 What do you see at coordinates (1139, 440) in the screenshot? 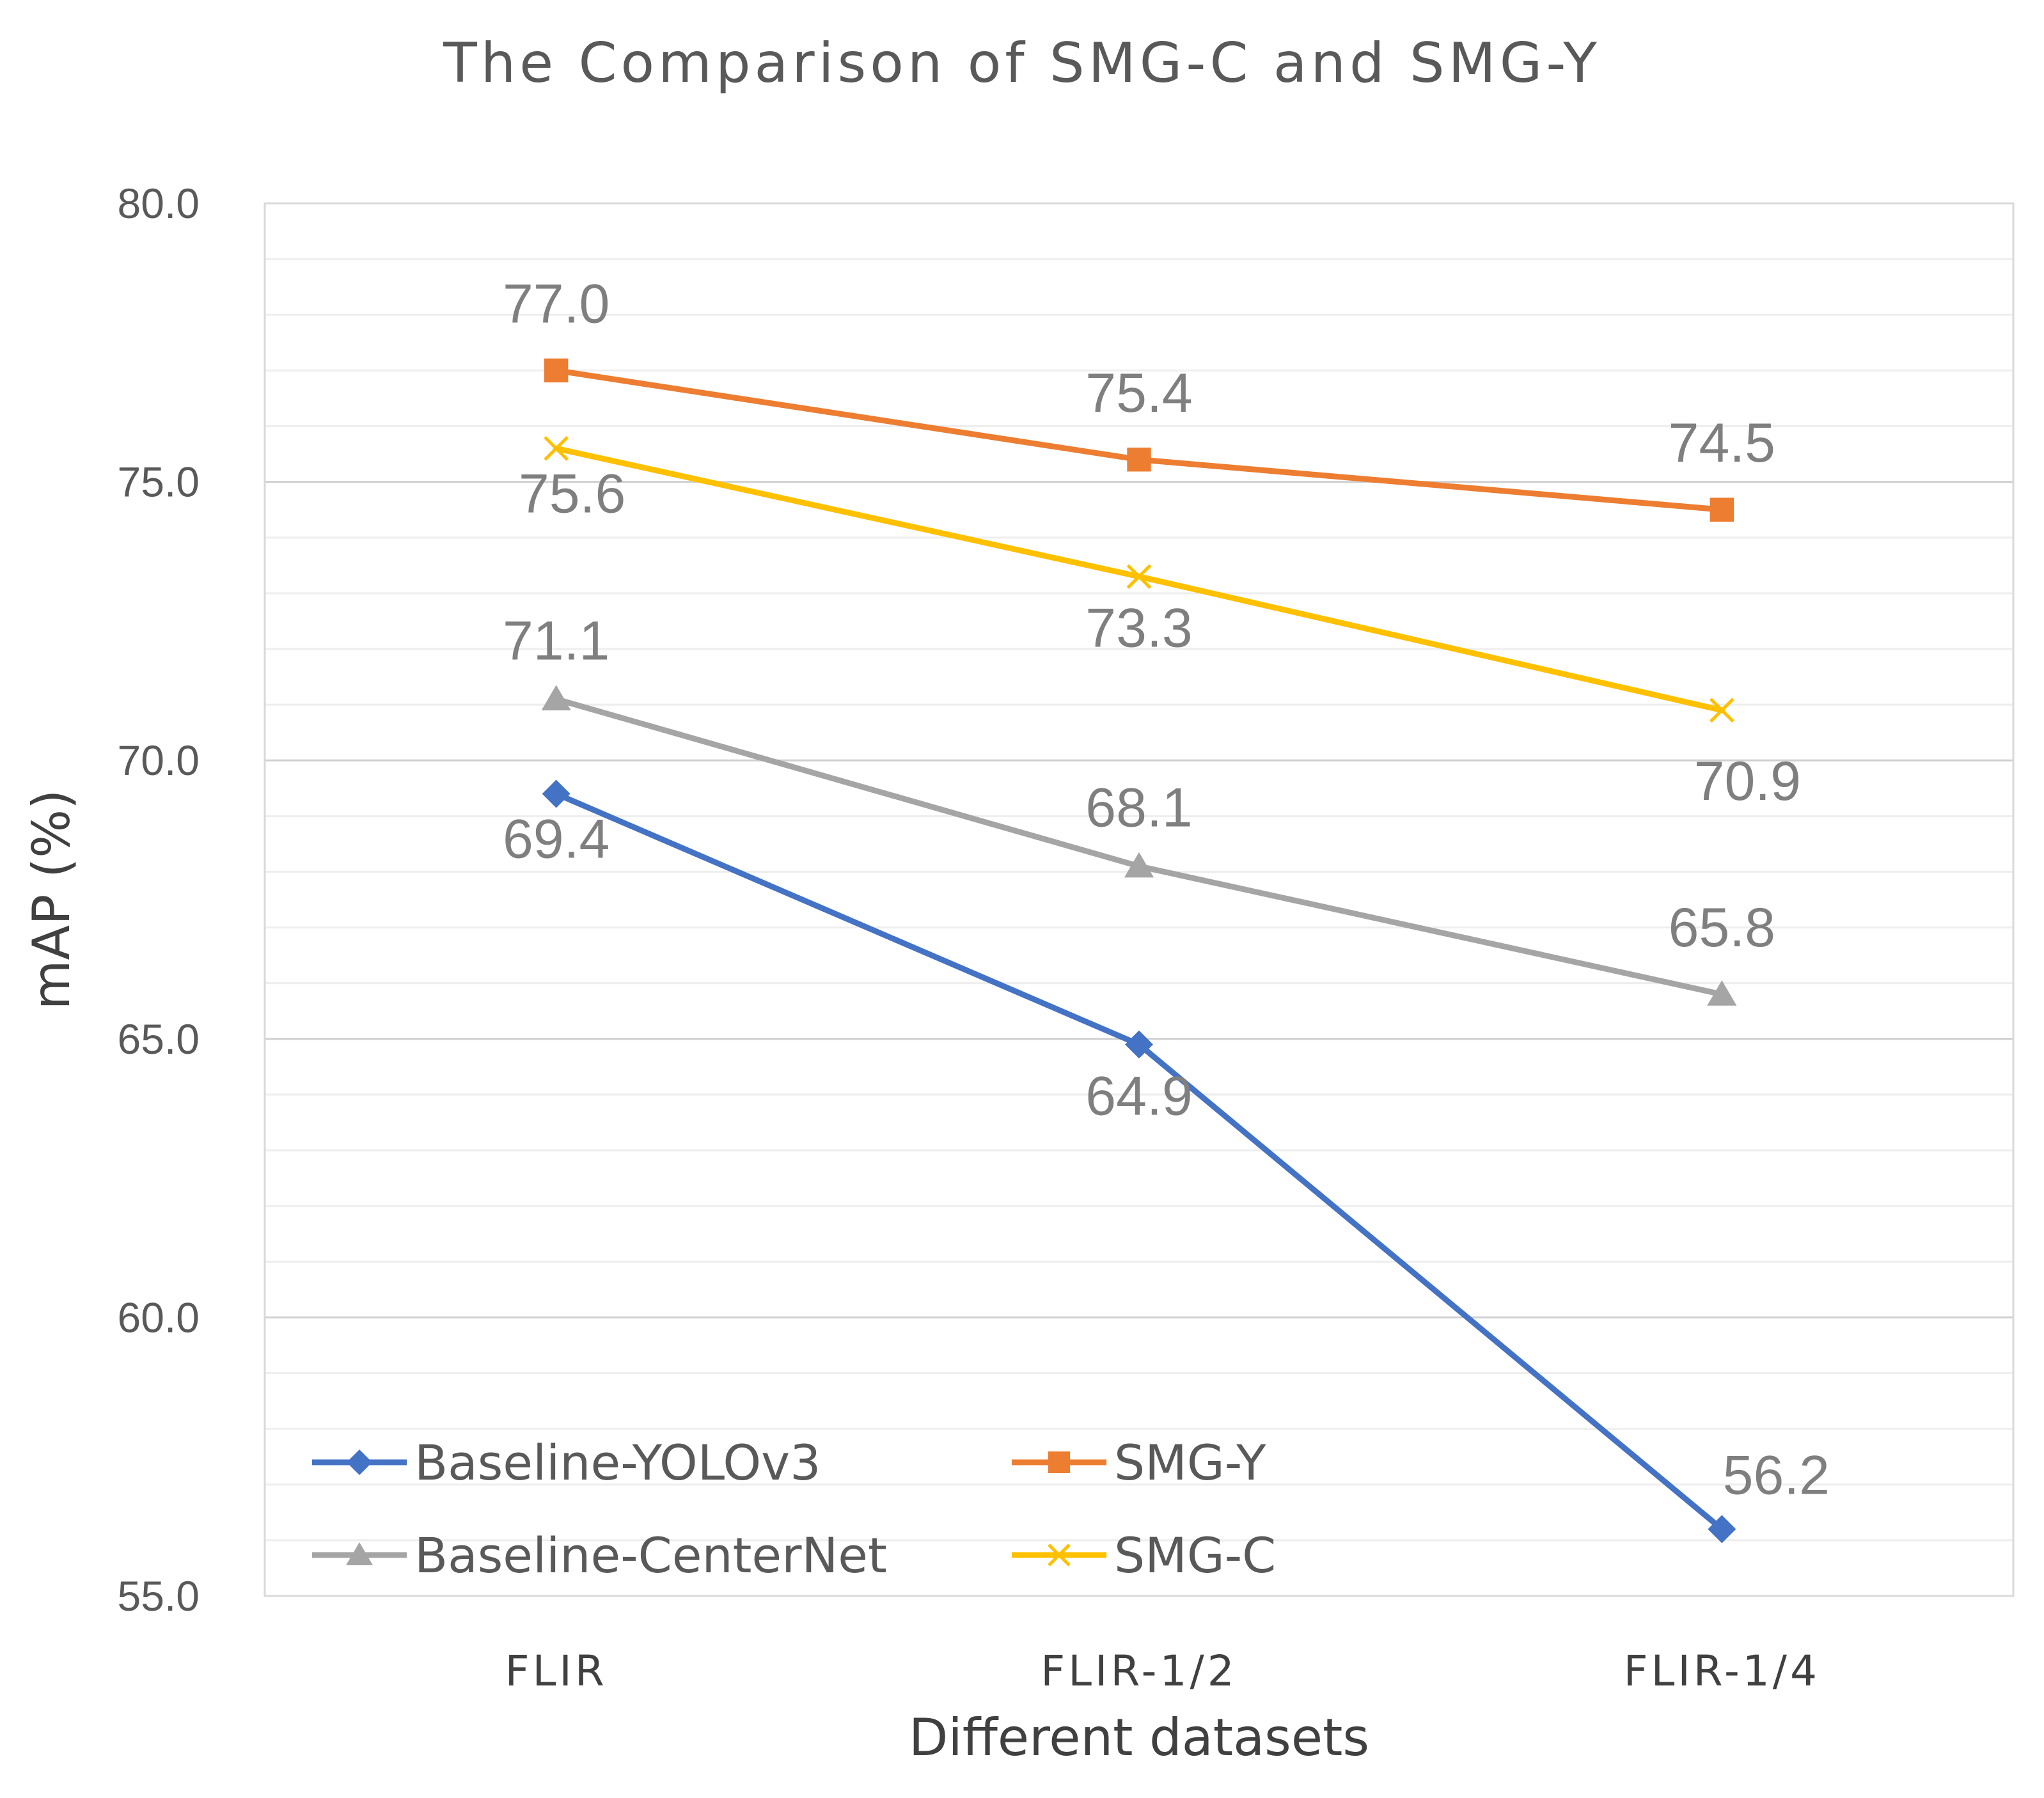
I see `series-smg-y` at bounding box center [1139, 440].